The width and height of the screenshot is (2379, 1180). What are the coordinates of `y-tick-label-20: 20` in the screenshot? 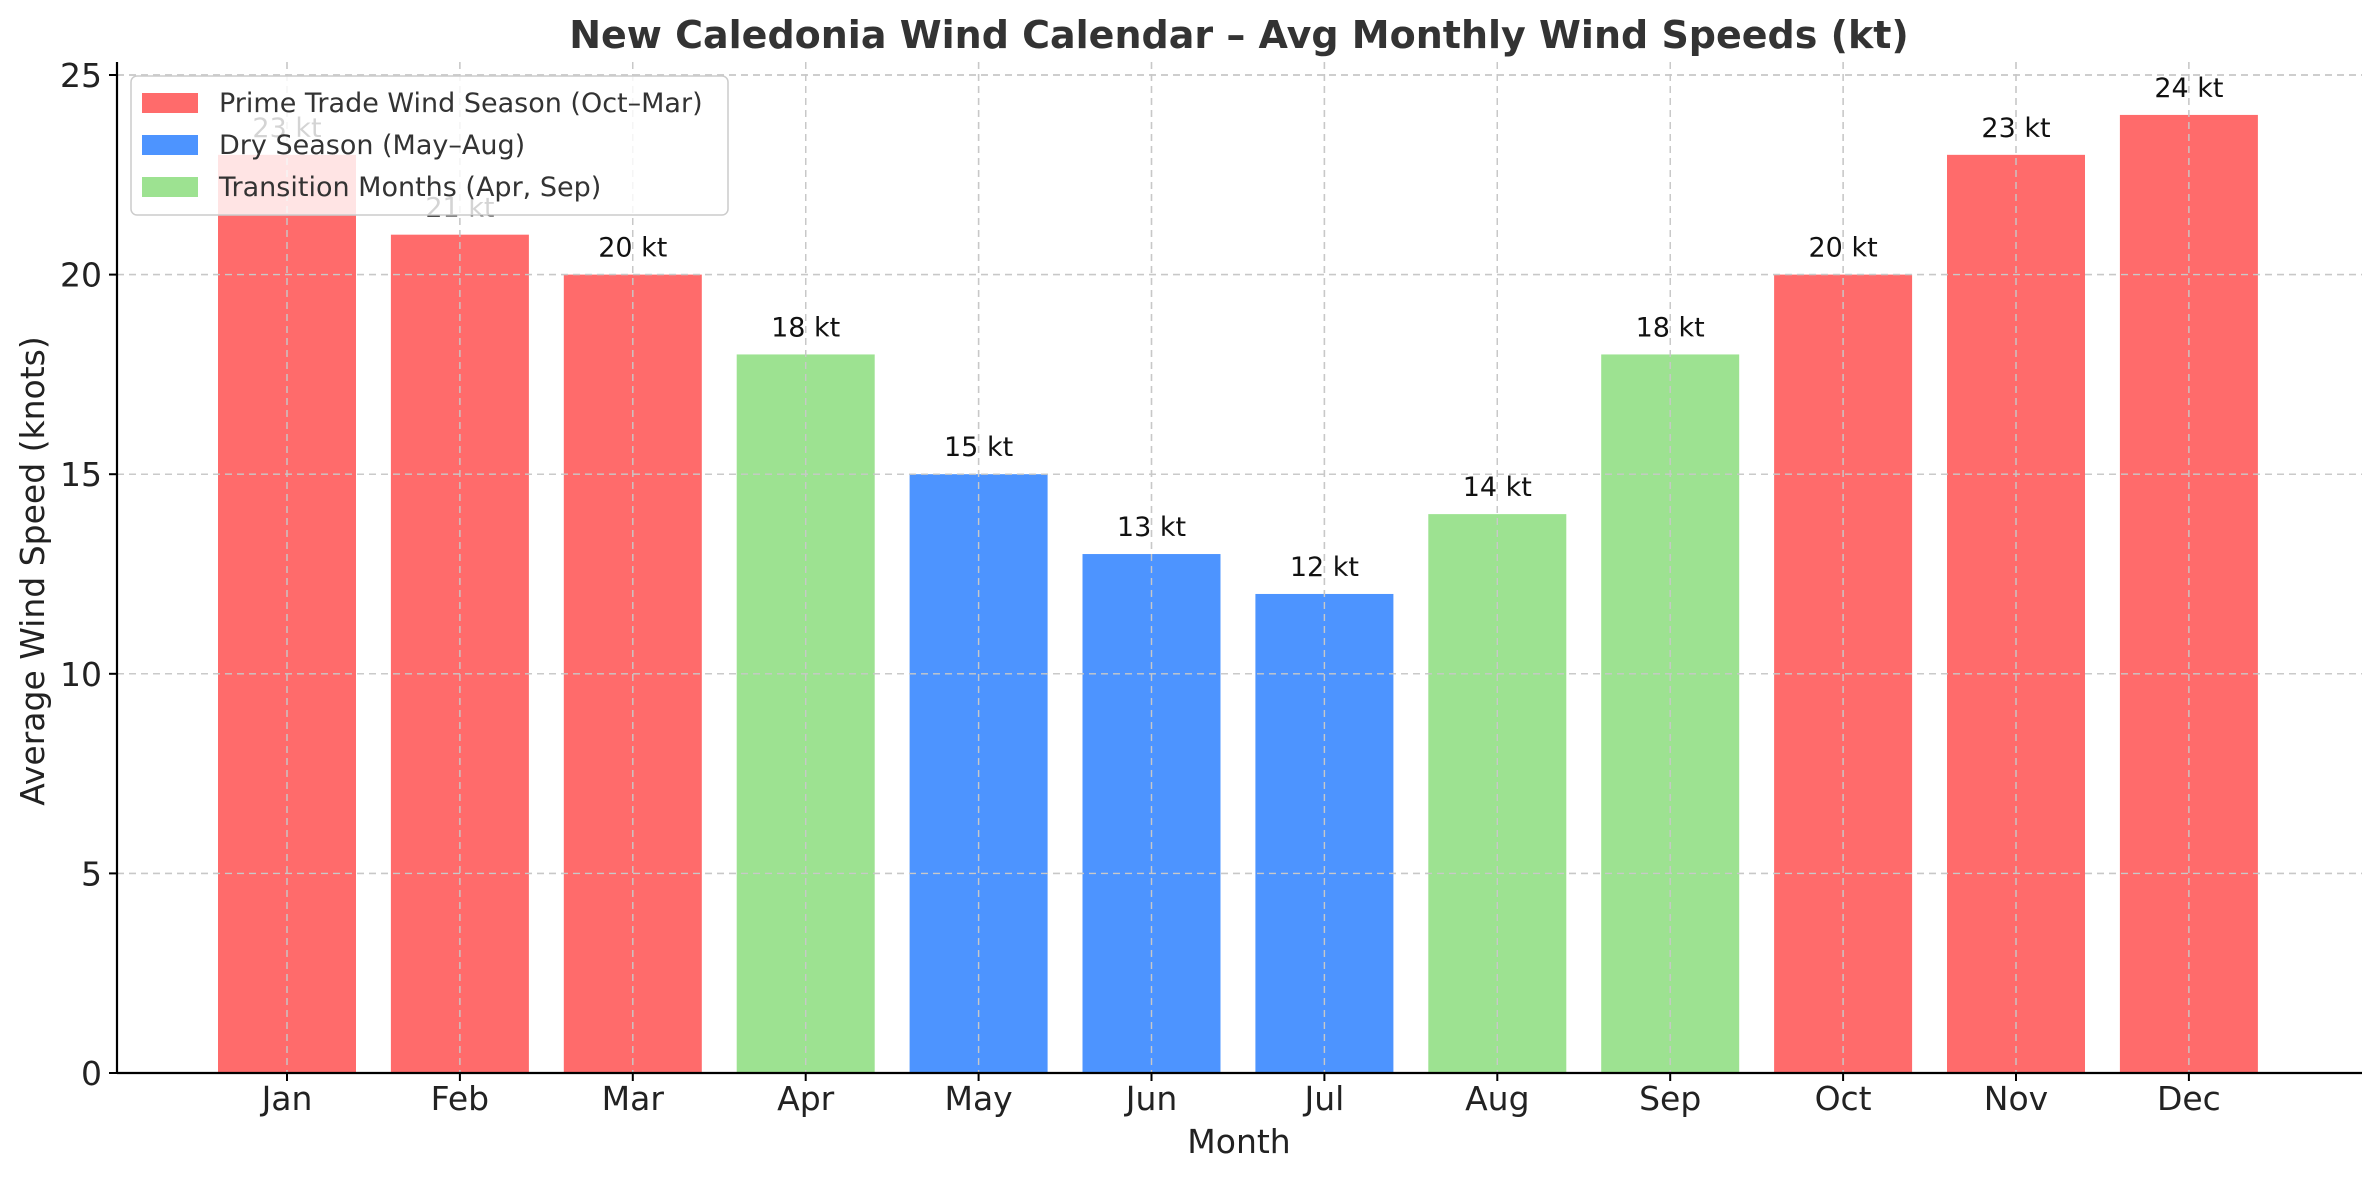 It's located at (81, 275).